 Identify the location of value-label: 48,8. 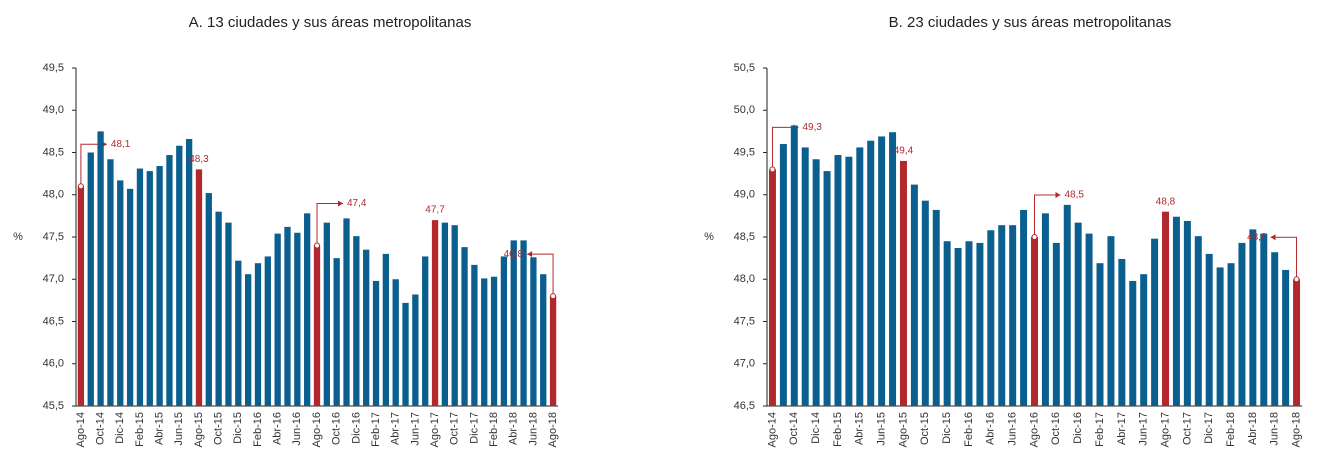
(1166, 201).